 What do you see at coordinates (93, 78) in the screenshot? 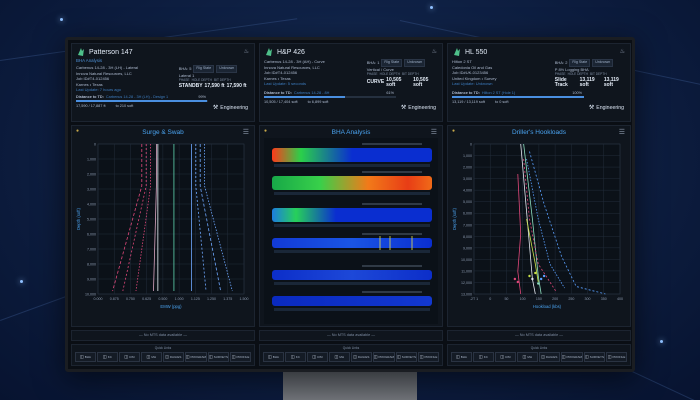
I see `well-job-id: Job ID#T4-012456` at bounding box center [93, 78].